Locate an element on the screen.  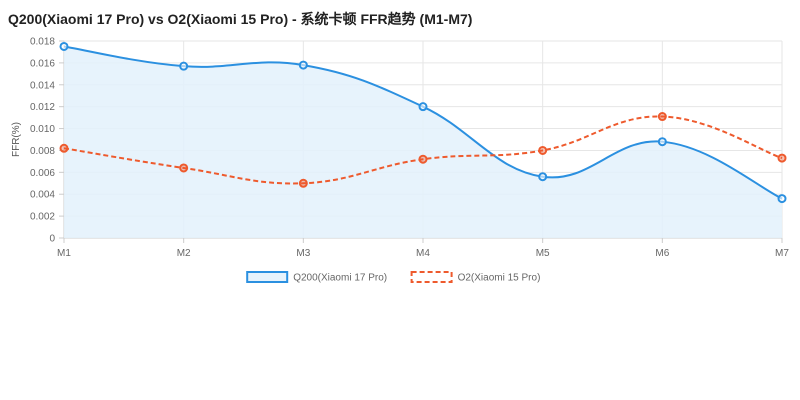
series-1-point-M3 is located at coordinates (303, 65).